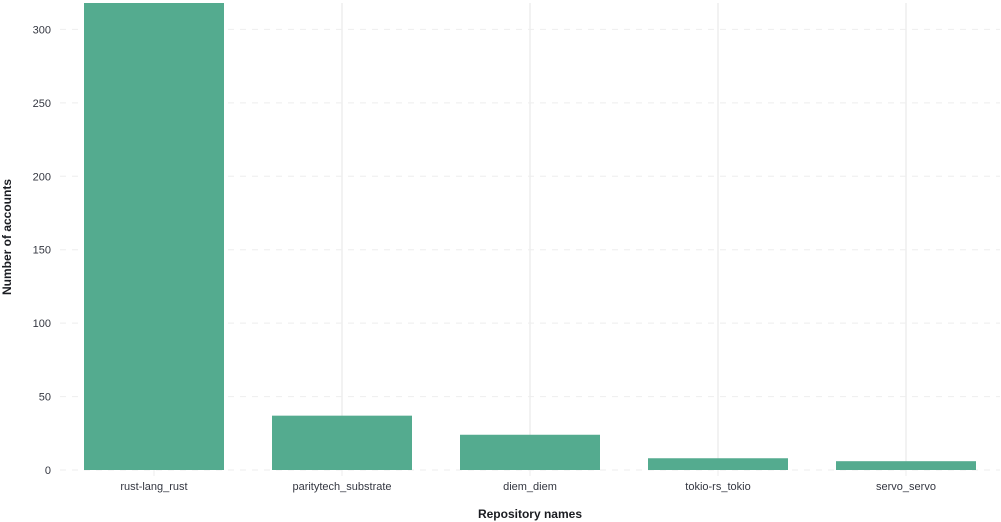 This screenshot has width=1001, height=522. Describe the element at coordinates (530, 452) in the screenshot. I see `bar-diem_diem` at that location.